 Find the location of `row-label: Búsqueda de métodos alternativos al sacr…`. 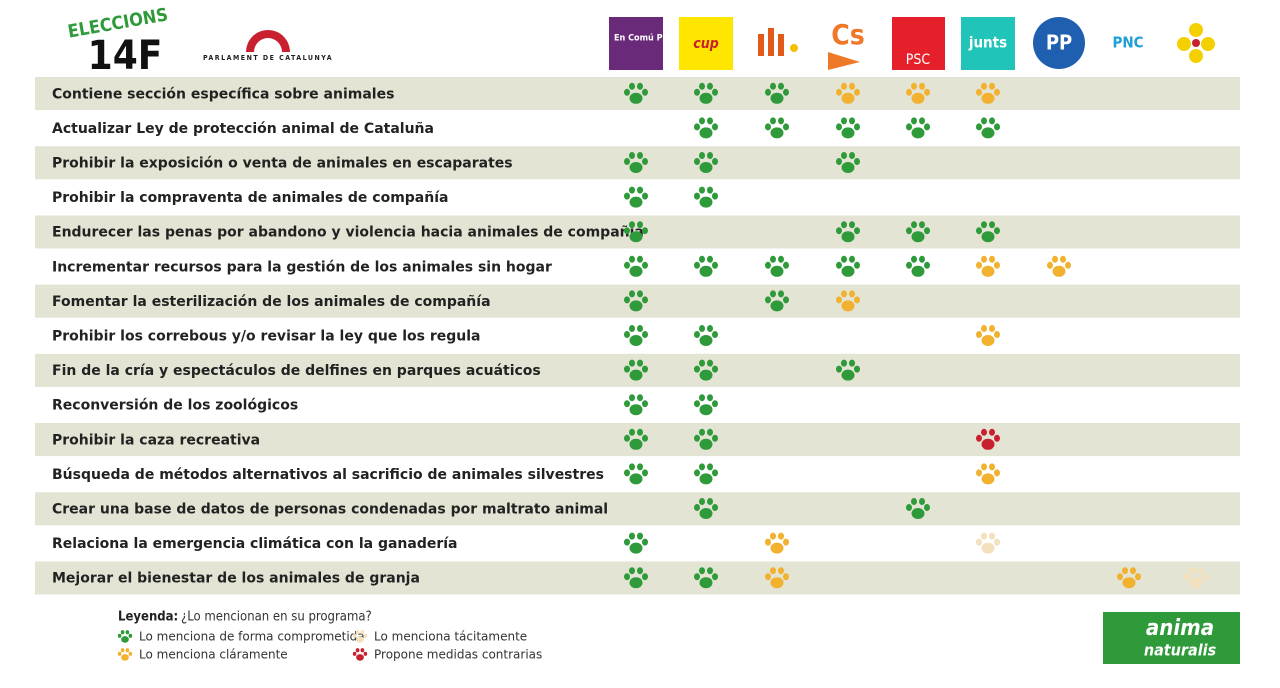

row-label: Búsqueda de métodos alternativos al sacr… is located at coordinates (328, 475).